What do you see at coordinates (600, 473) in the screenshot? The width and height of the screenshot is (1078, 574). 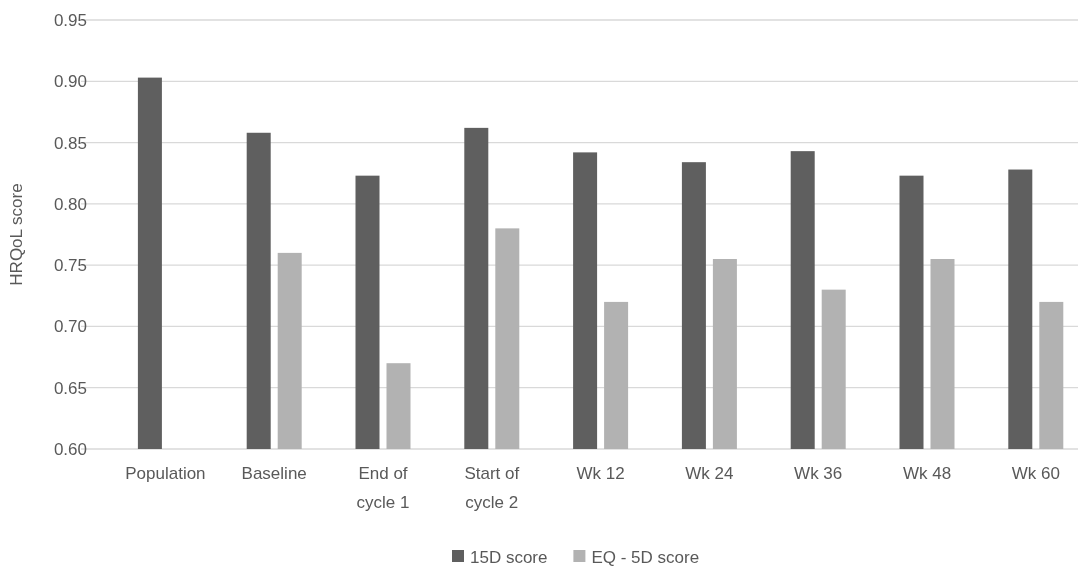 I see `x-tick-label: Wk 12` at bounding box center [600, 473].